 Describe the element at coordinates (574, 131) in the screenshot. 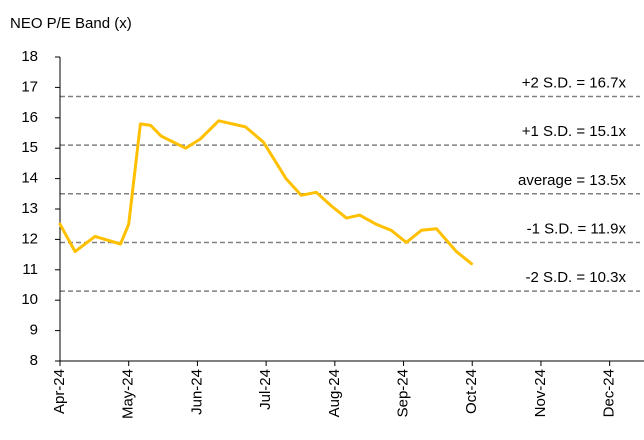

I see `band-label: +1 S.D. = 15.1x` at that location.